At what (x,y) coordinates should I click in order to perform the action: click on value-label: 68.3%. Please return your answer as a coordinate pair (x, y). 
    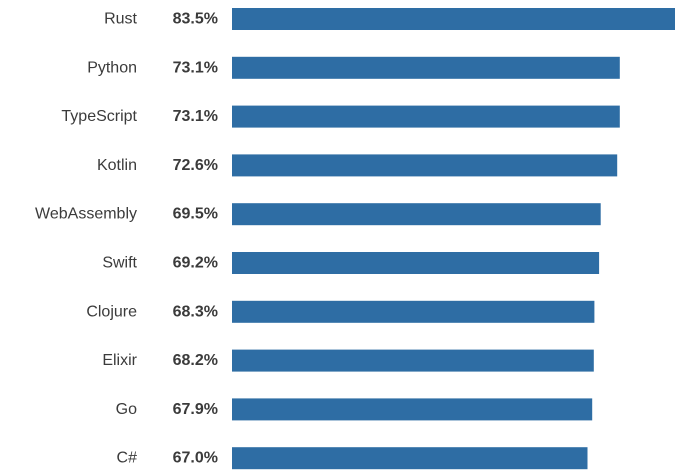
    Looking at the image, I should click on (195, 311).